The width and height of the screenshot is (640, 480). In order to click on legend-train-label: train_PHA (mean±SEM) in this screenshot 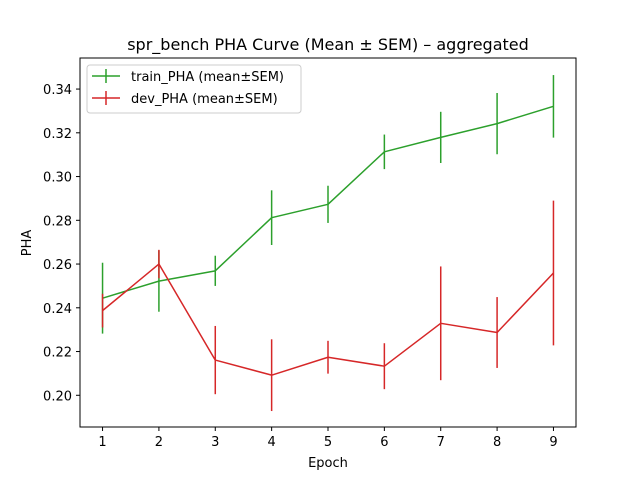, I will do `click(207, 77)`.